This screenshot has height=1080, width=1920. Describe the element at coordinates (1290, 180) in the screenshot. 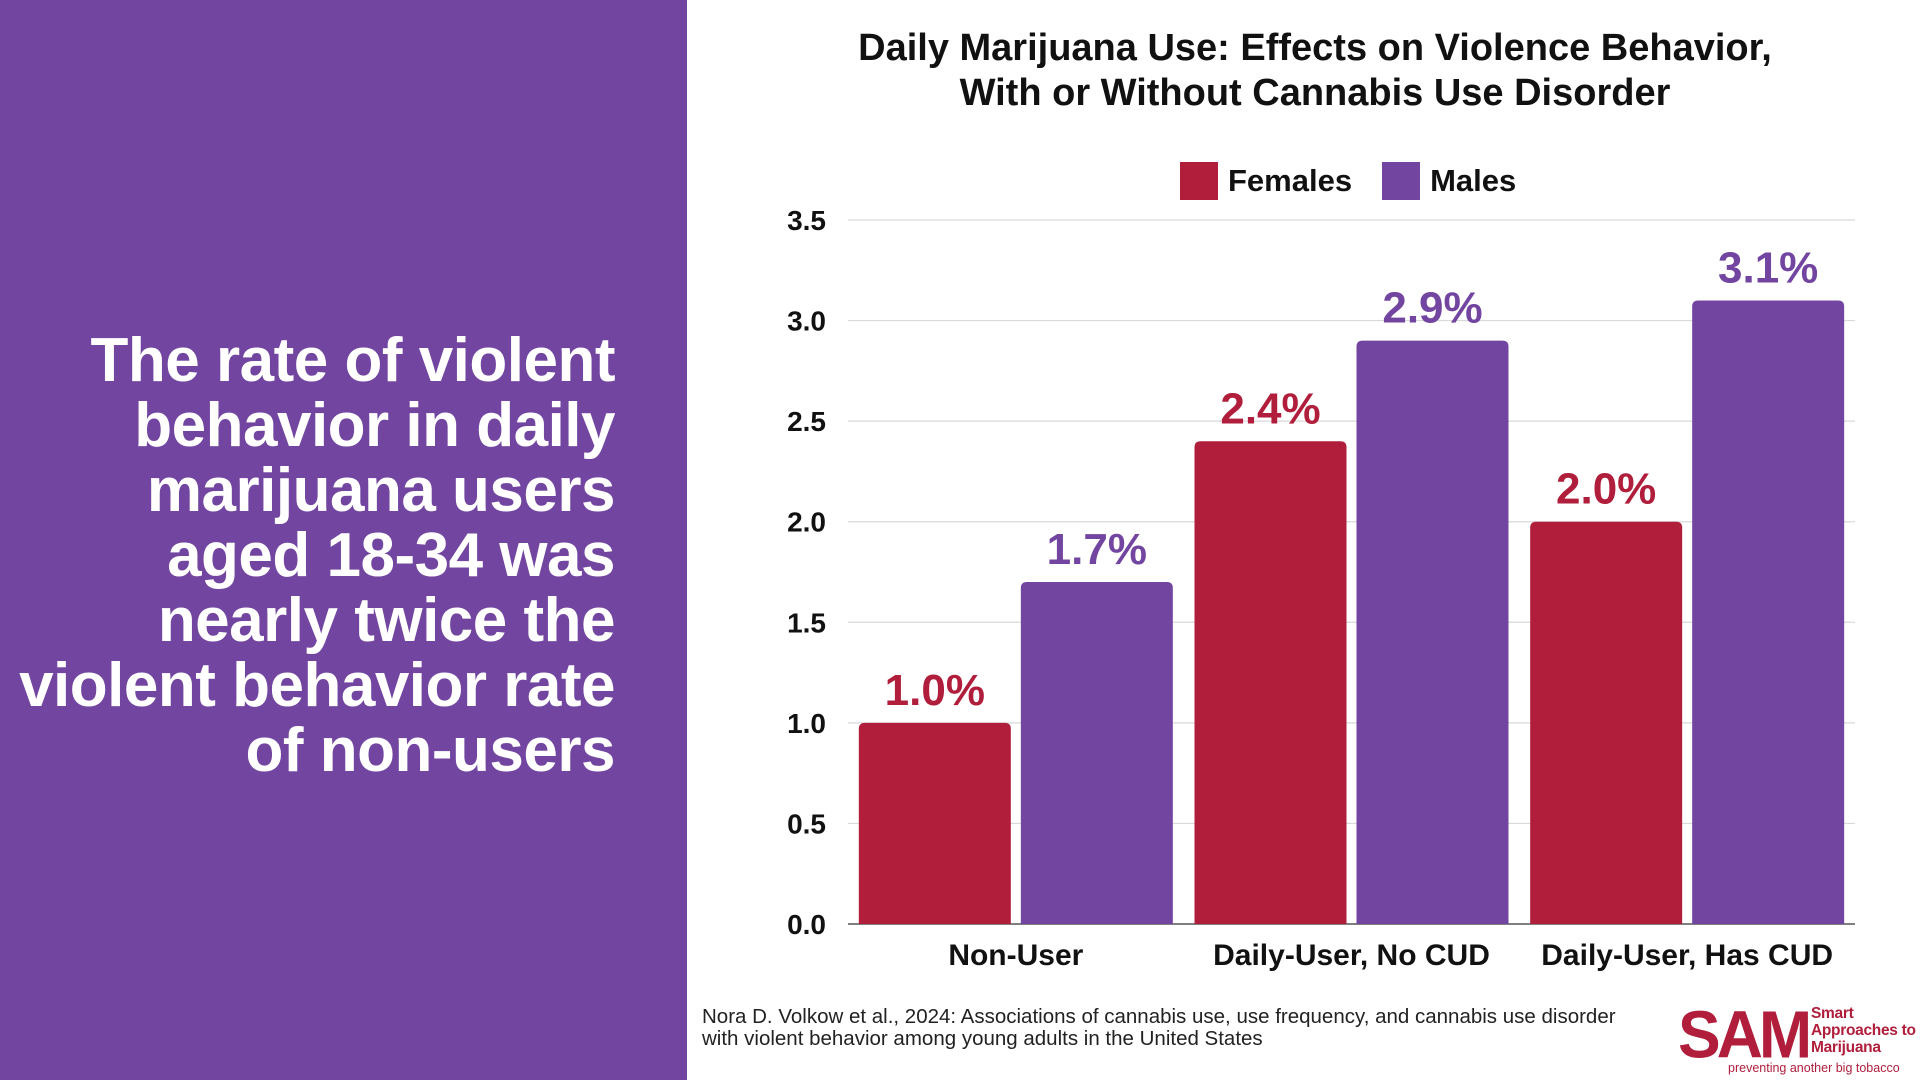

I see `legend-label-females: Females` at that location.